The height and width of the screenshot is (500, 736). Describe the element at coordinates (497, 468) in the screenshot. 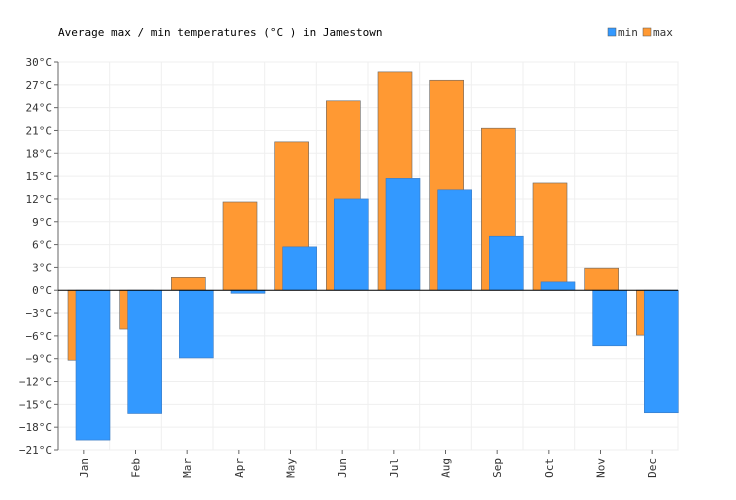

I see `x-tick-label-sep: Sep` at that location.